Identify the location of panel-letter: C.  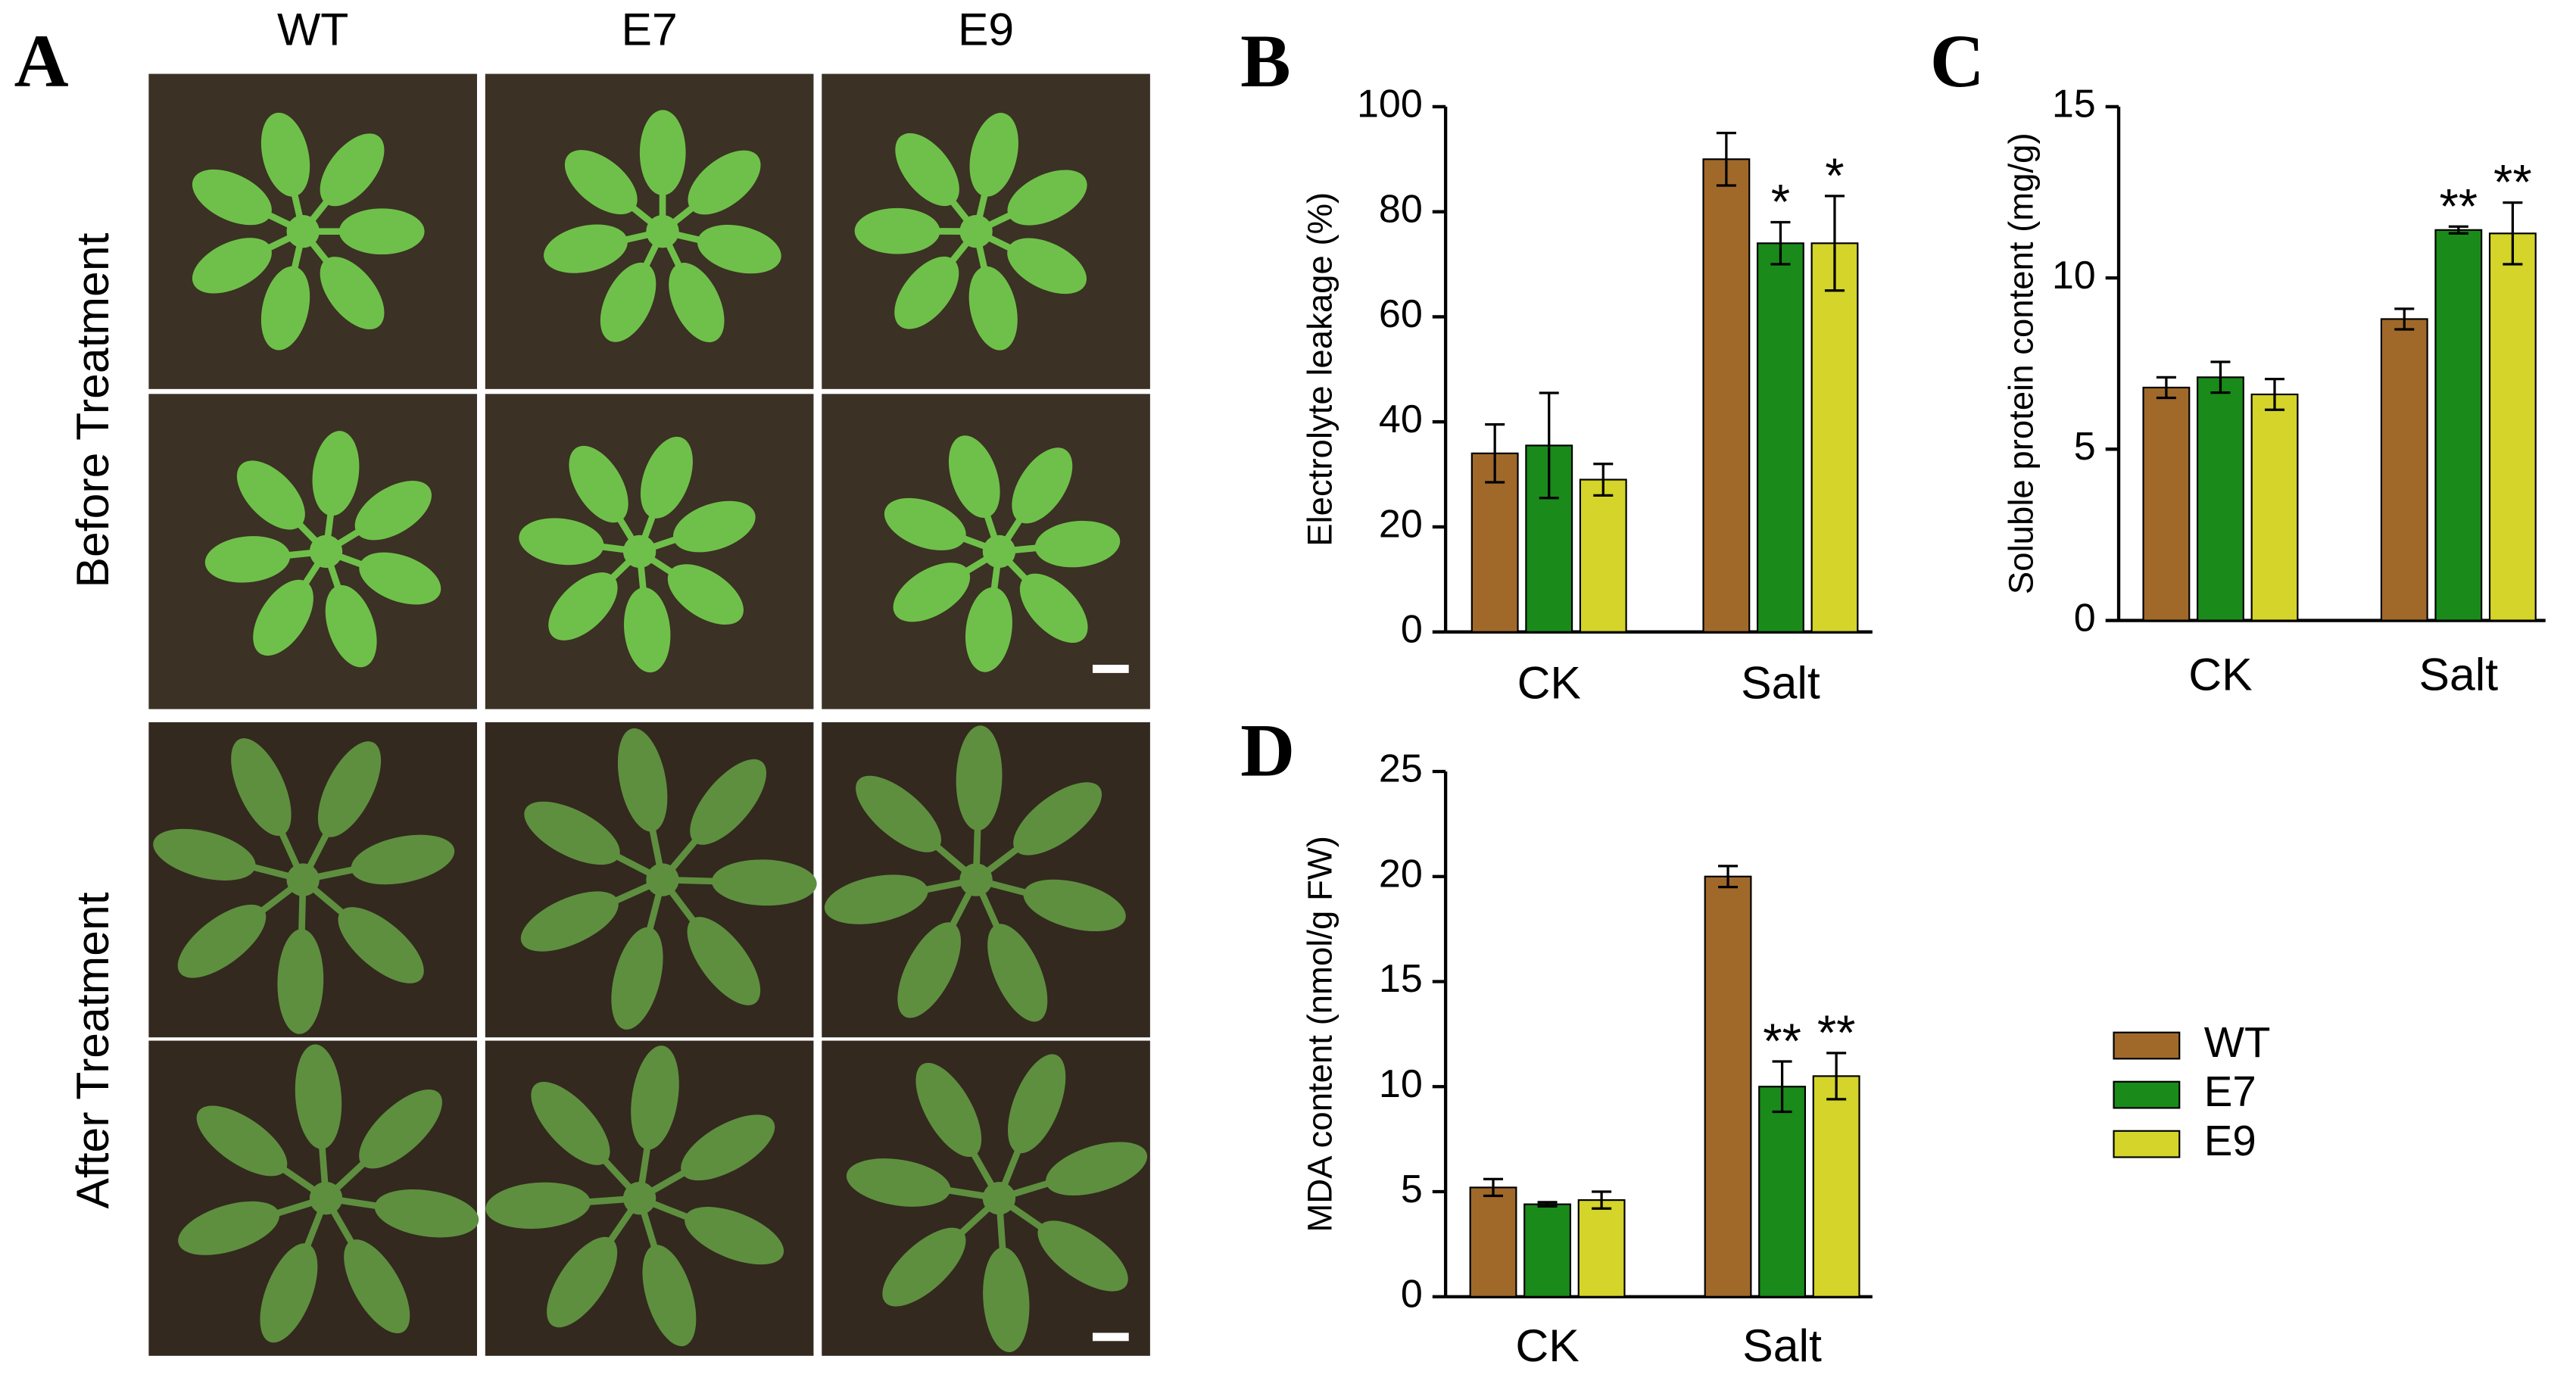
(1957, 61).